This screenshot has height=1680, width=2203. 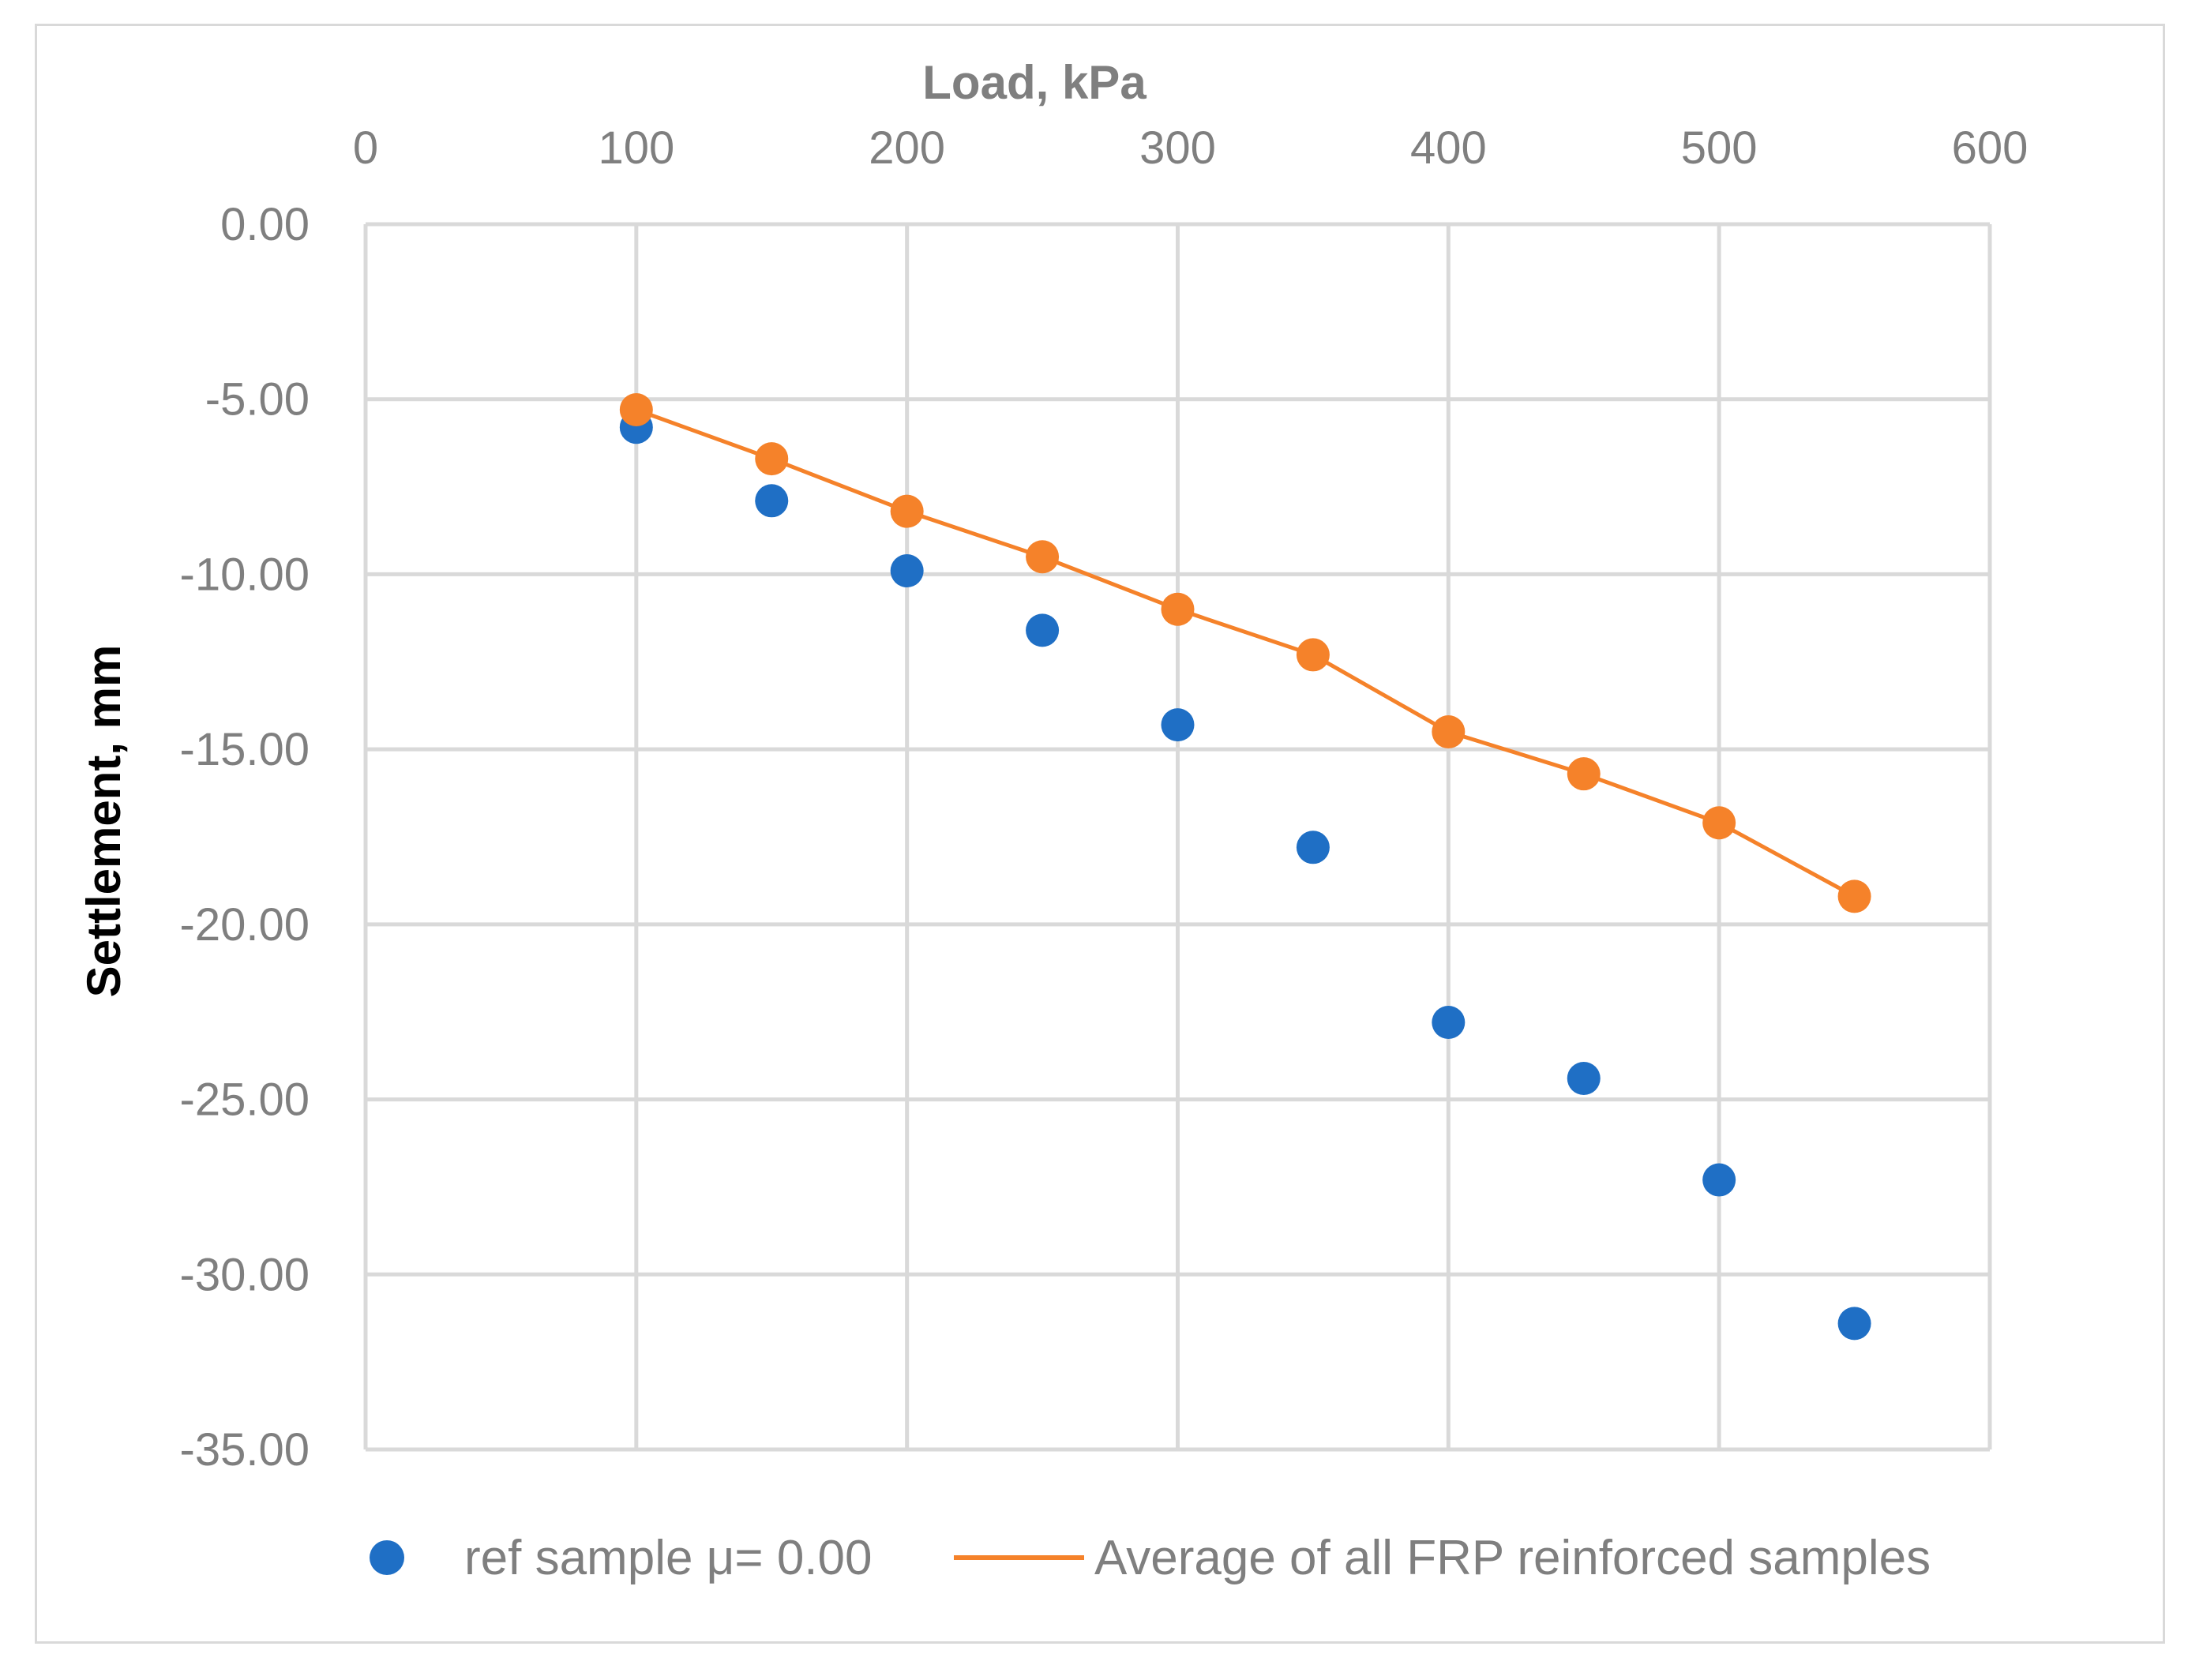 I want to click on x-axis-title: Load, kPa, so click(x=1034, y=82).